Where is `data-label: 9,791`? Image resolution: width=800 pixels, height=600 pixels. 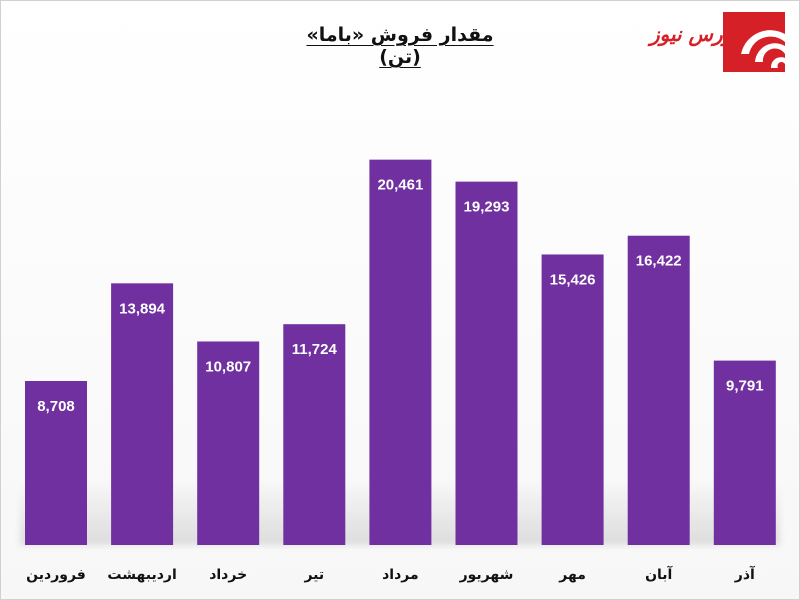 data-label: 9,791 is located at coordinates (745, 386).